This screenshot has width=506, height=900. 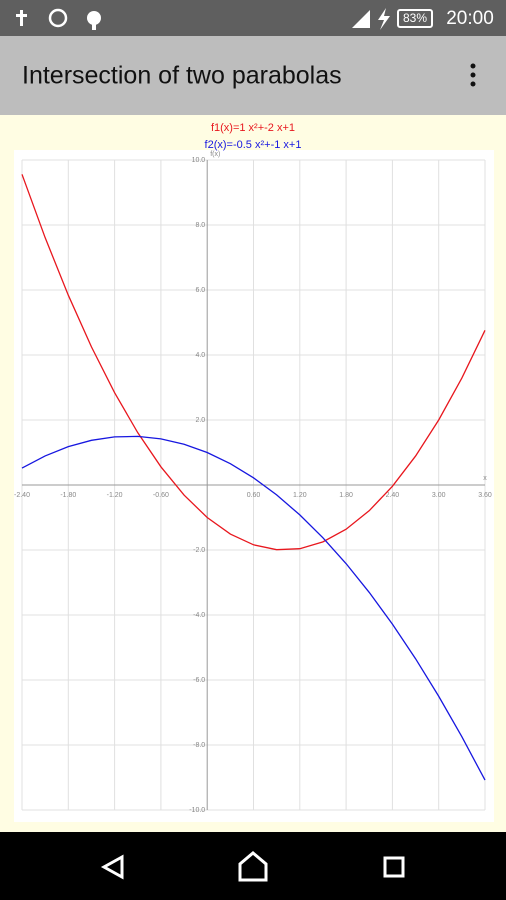 What do you see at coordinates (253, 128) in the screenshot?
I see `legend-entry: f1(x)=1 x²+-2 x+1` at bounding box center [253, 128].